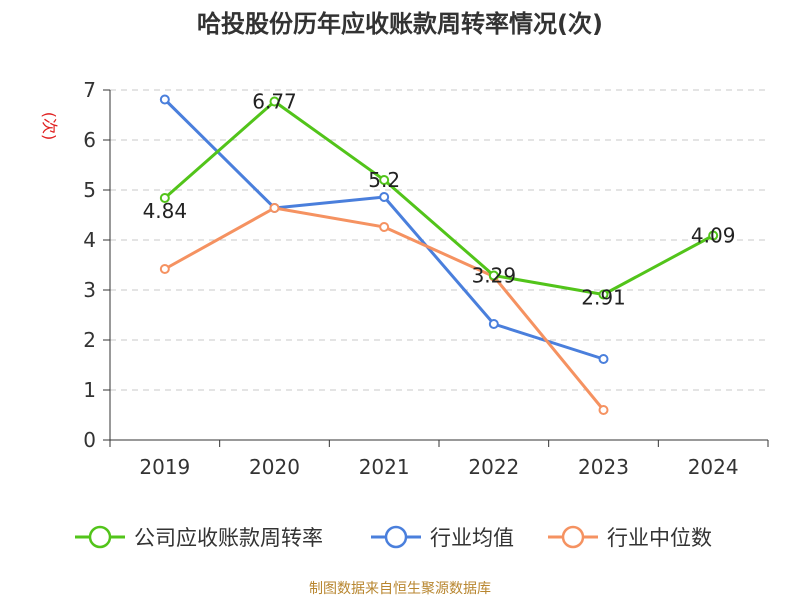 The height and width of the screenshot is (600, 800). Describe the element at coordinates (49, 126) in the screenshot. I see `y-axis-label: (次)` at that location.